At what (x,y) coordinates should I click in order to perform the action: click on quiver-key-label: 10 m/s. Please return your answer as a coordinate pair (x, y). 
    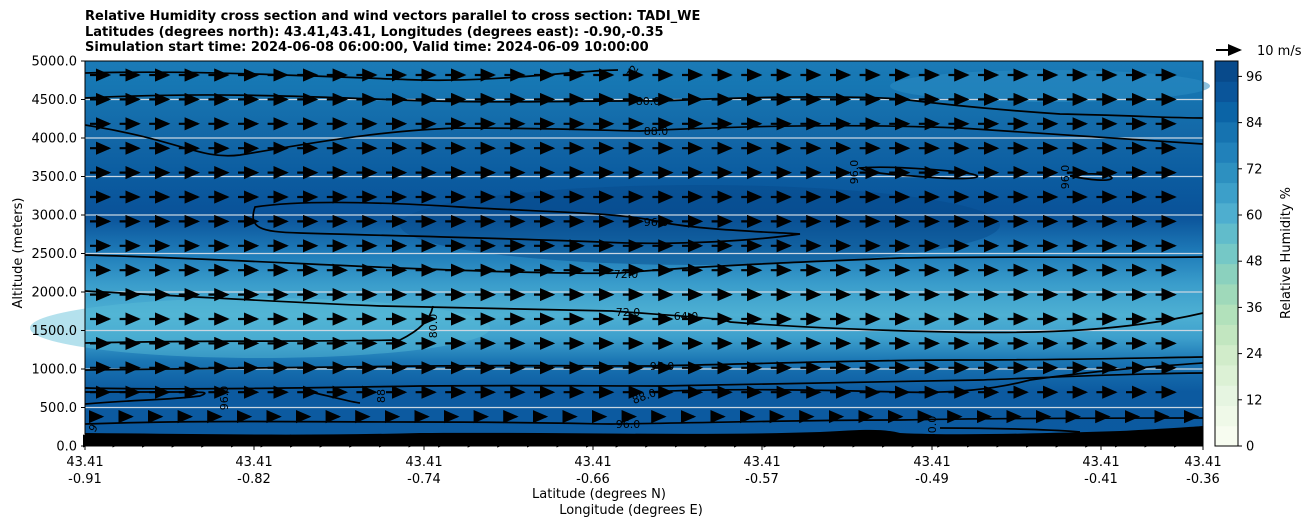
    Looking at the image, I should click on (1279, 51).